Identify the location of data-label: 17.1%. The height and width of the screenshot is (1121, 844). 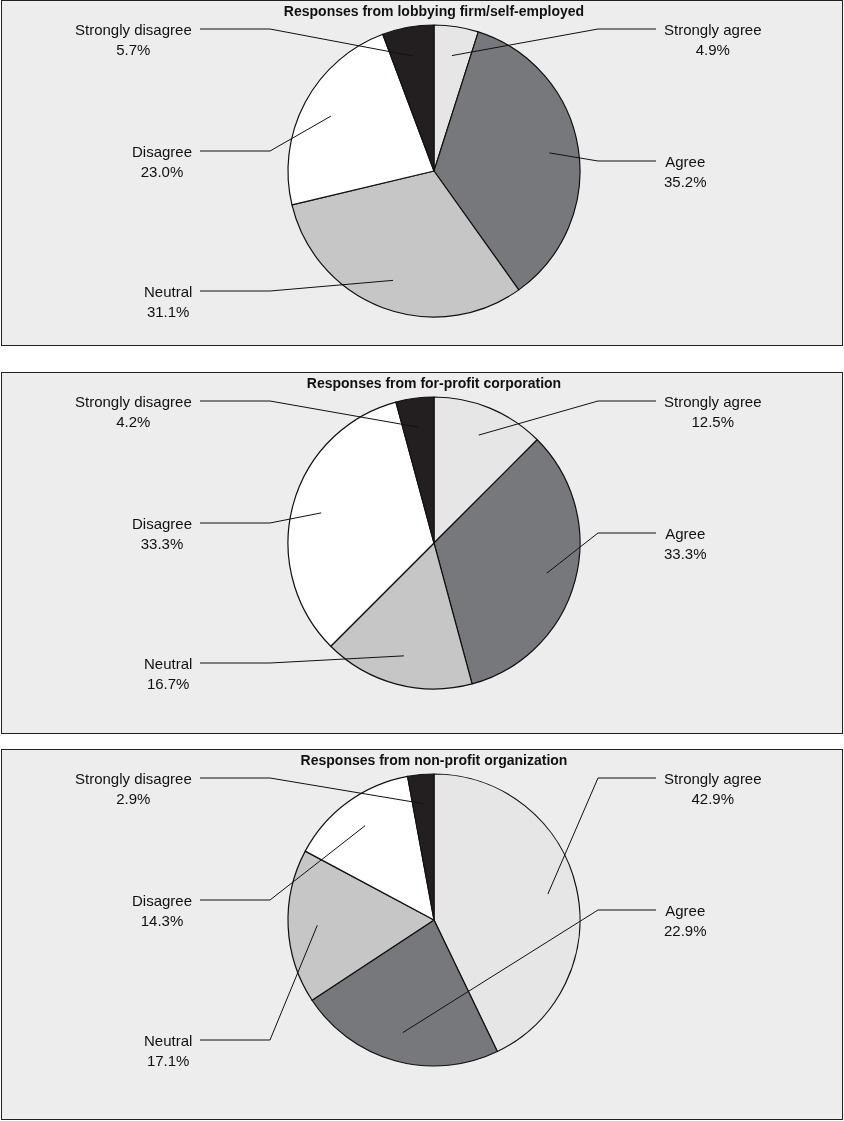
(168, 1060).